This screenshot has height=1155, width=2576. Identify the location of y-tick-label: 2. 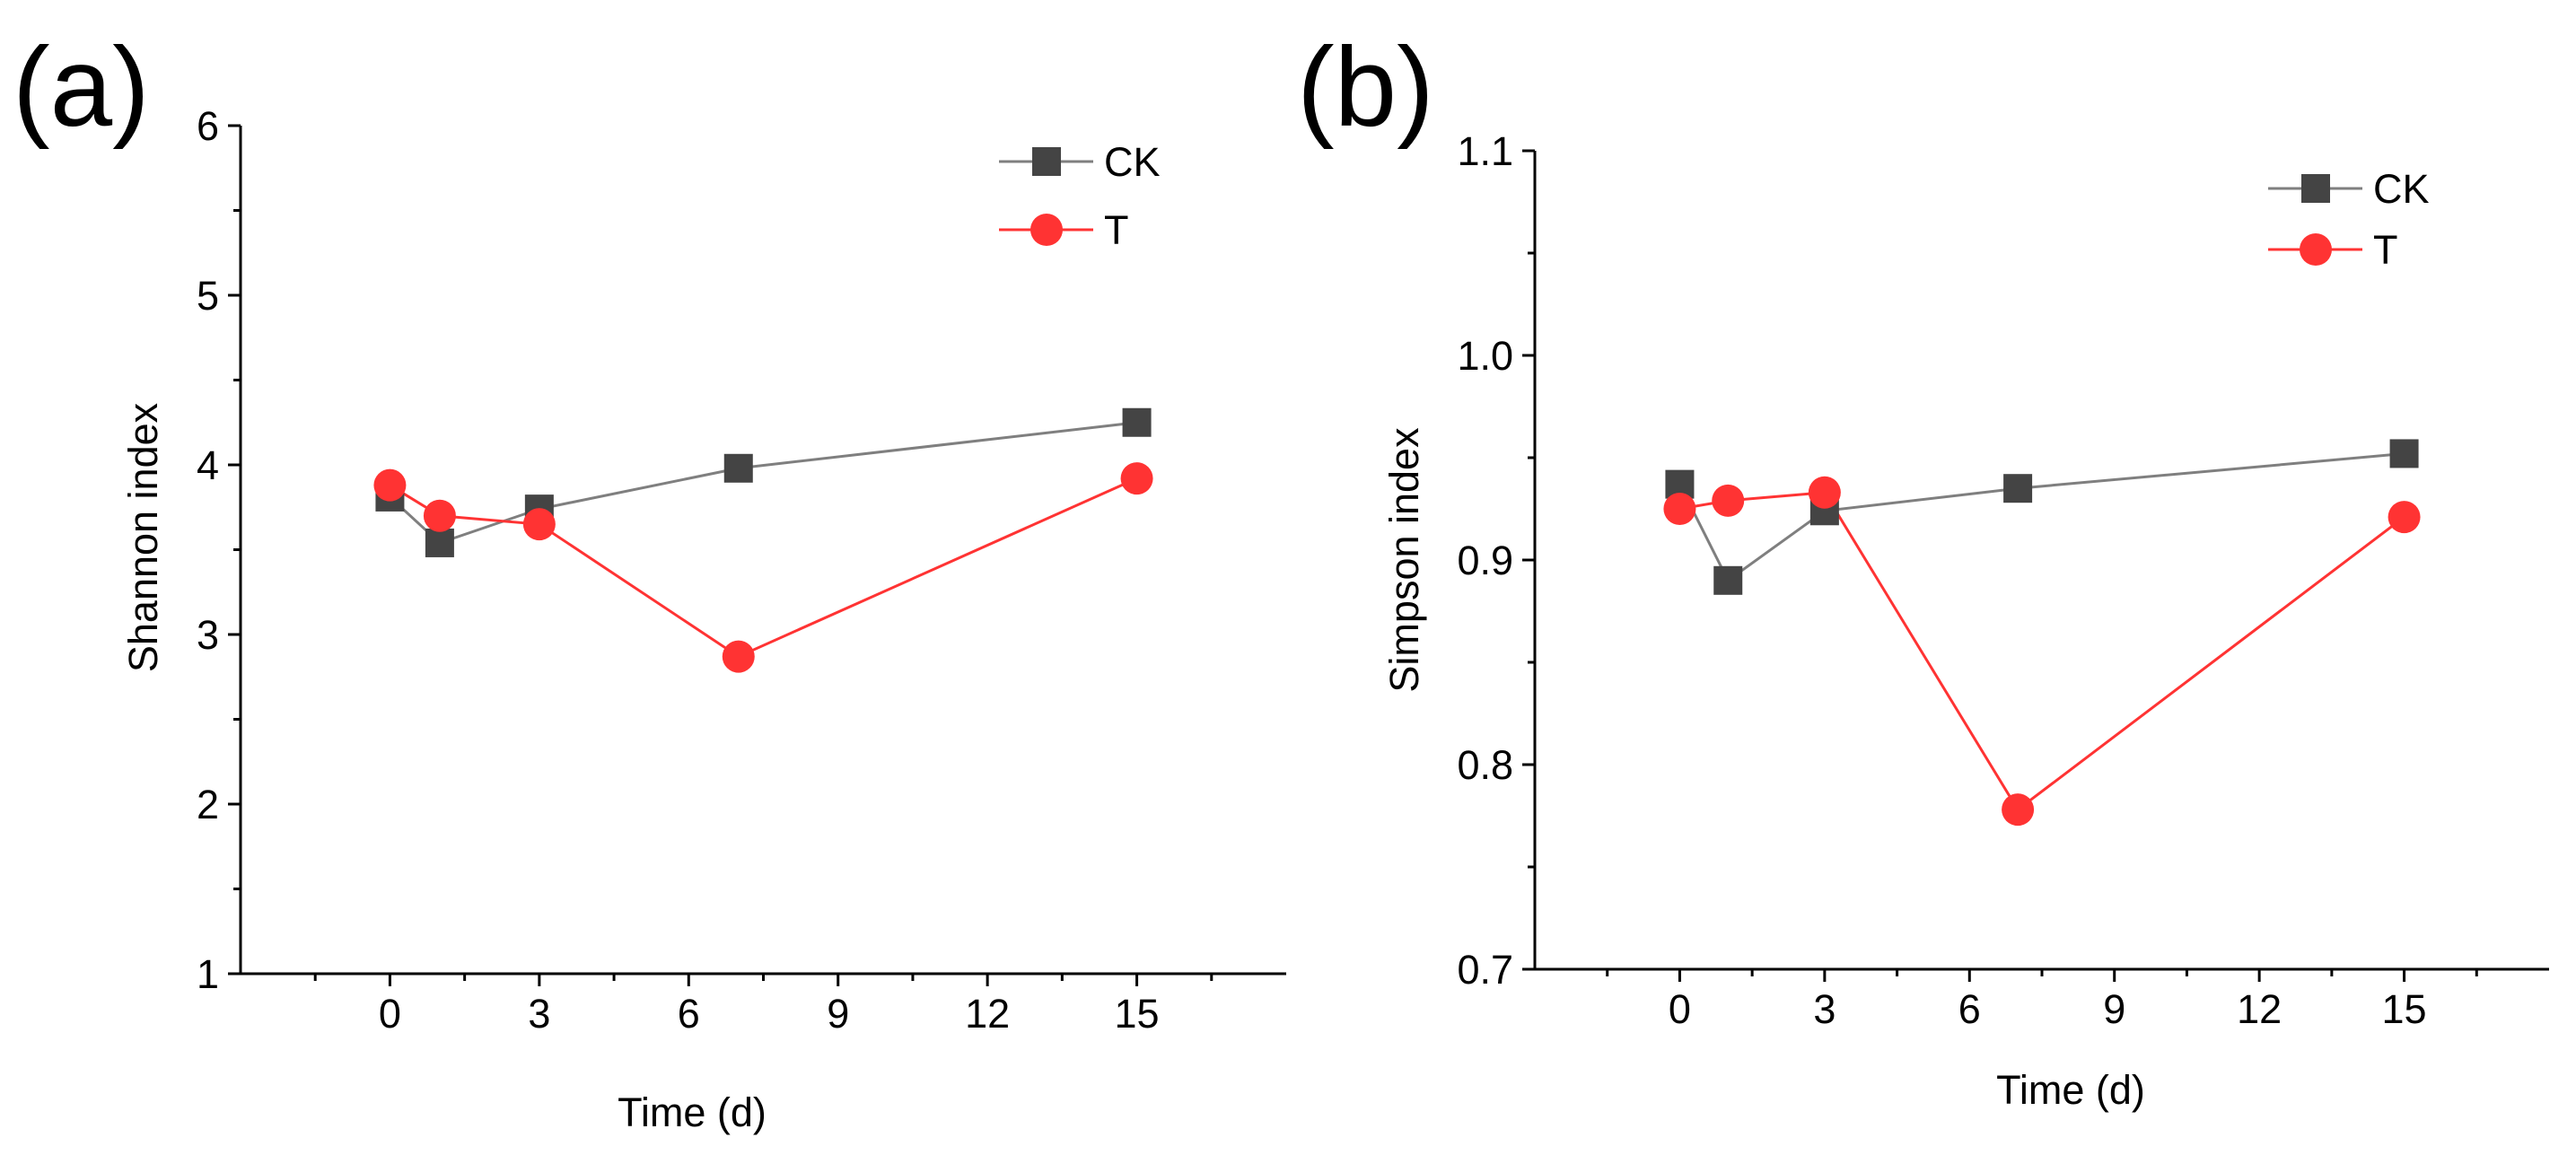
(208, 805).